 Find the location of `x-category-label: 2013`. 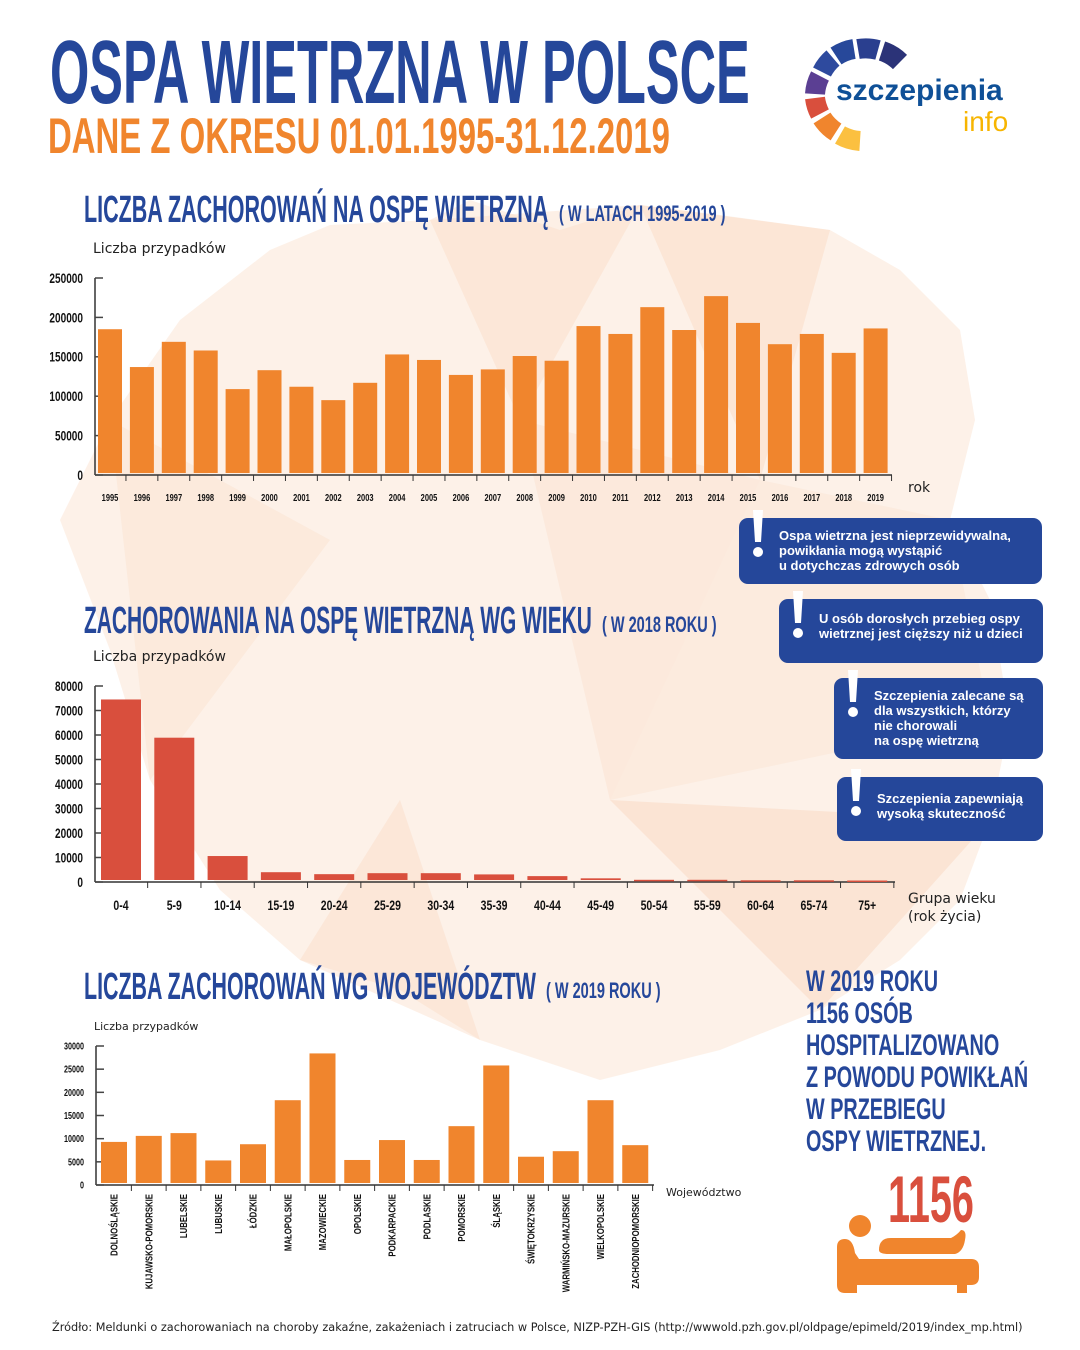

x-category-label: 2013 is located at coordinates (684, 497).